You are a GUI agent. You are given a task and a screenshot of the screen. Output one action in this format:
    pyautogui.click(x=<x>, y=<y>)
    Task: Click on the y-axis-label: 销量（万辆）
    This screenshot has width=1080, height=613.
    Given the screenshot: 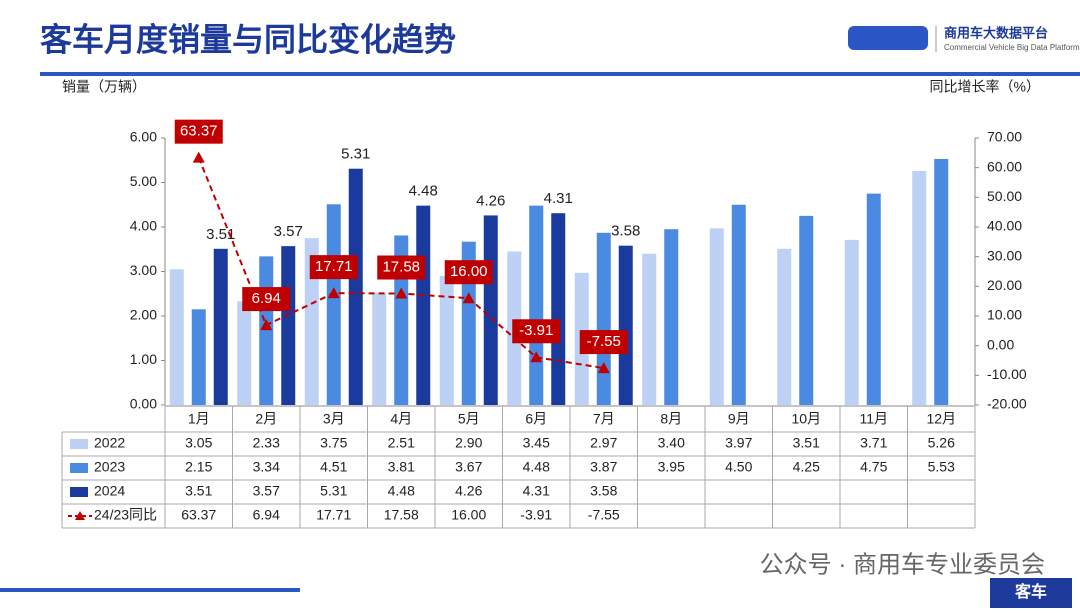 What is the action you would take?
    pyautogui.click(x=104, y=87)
    